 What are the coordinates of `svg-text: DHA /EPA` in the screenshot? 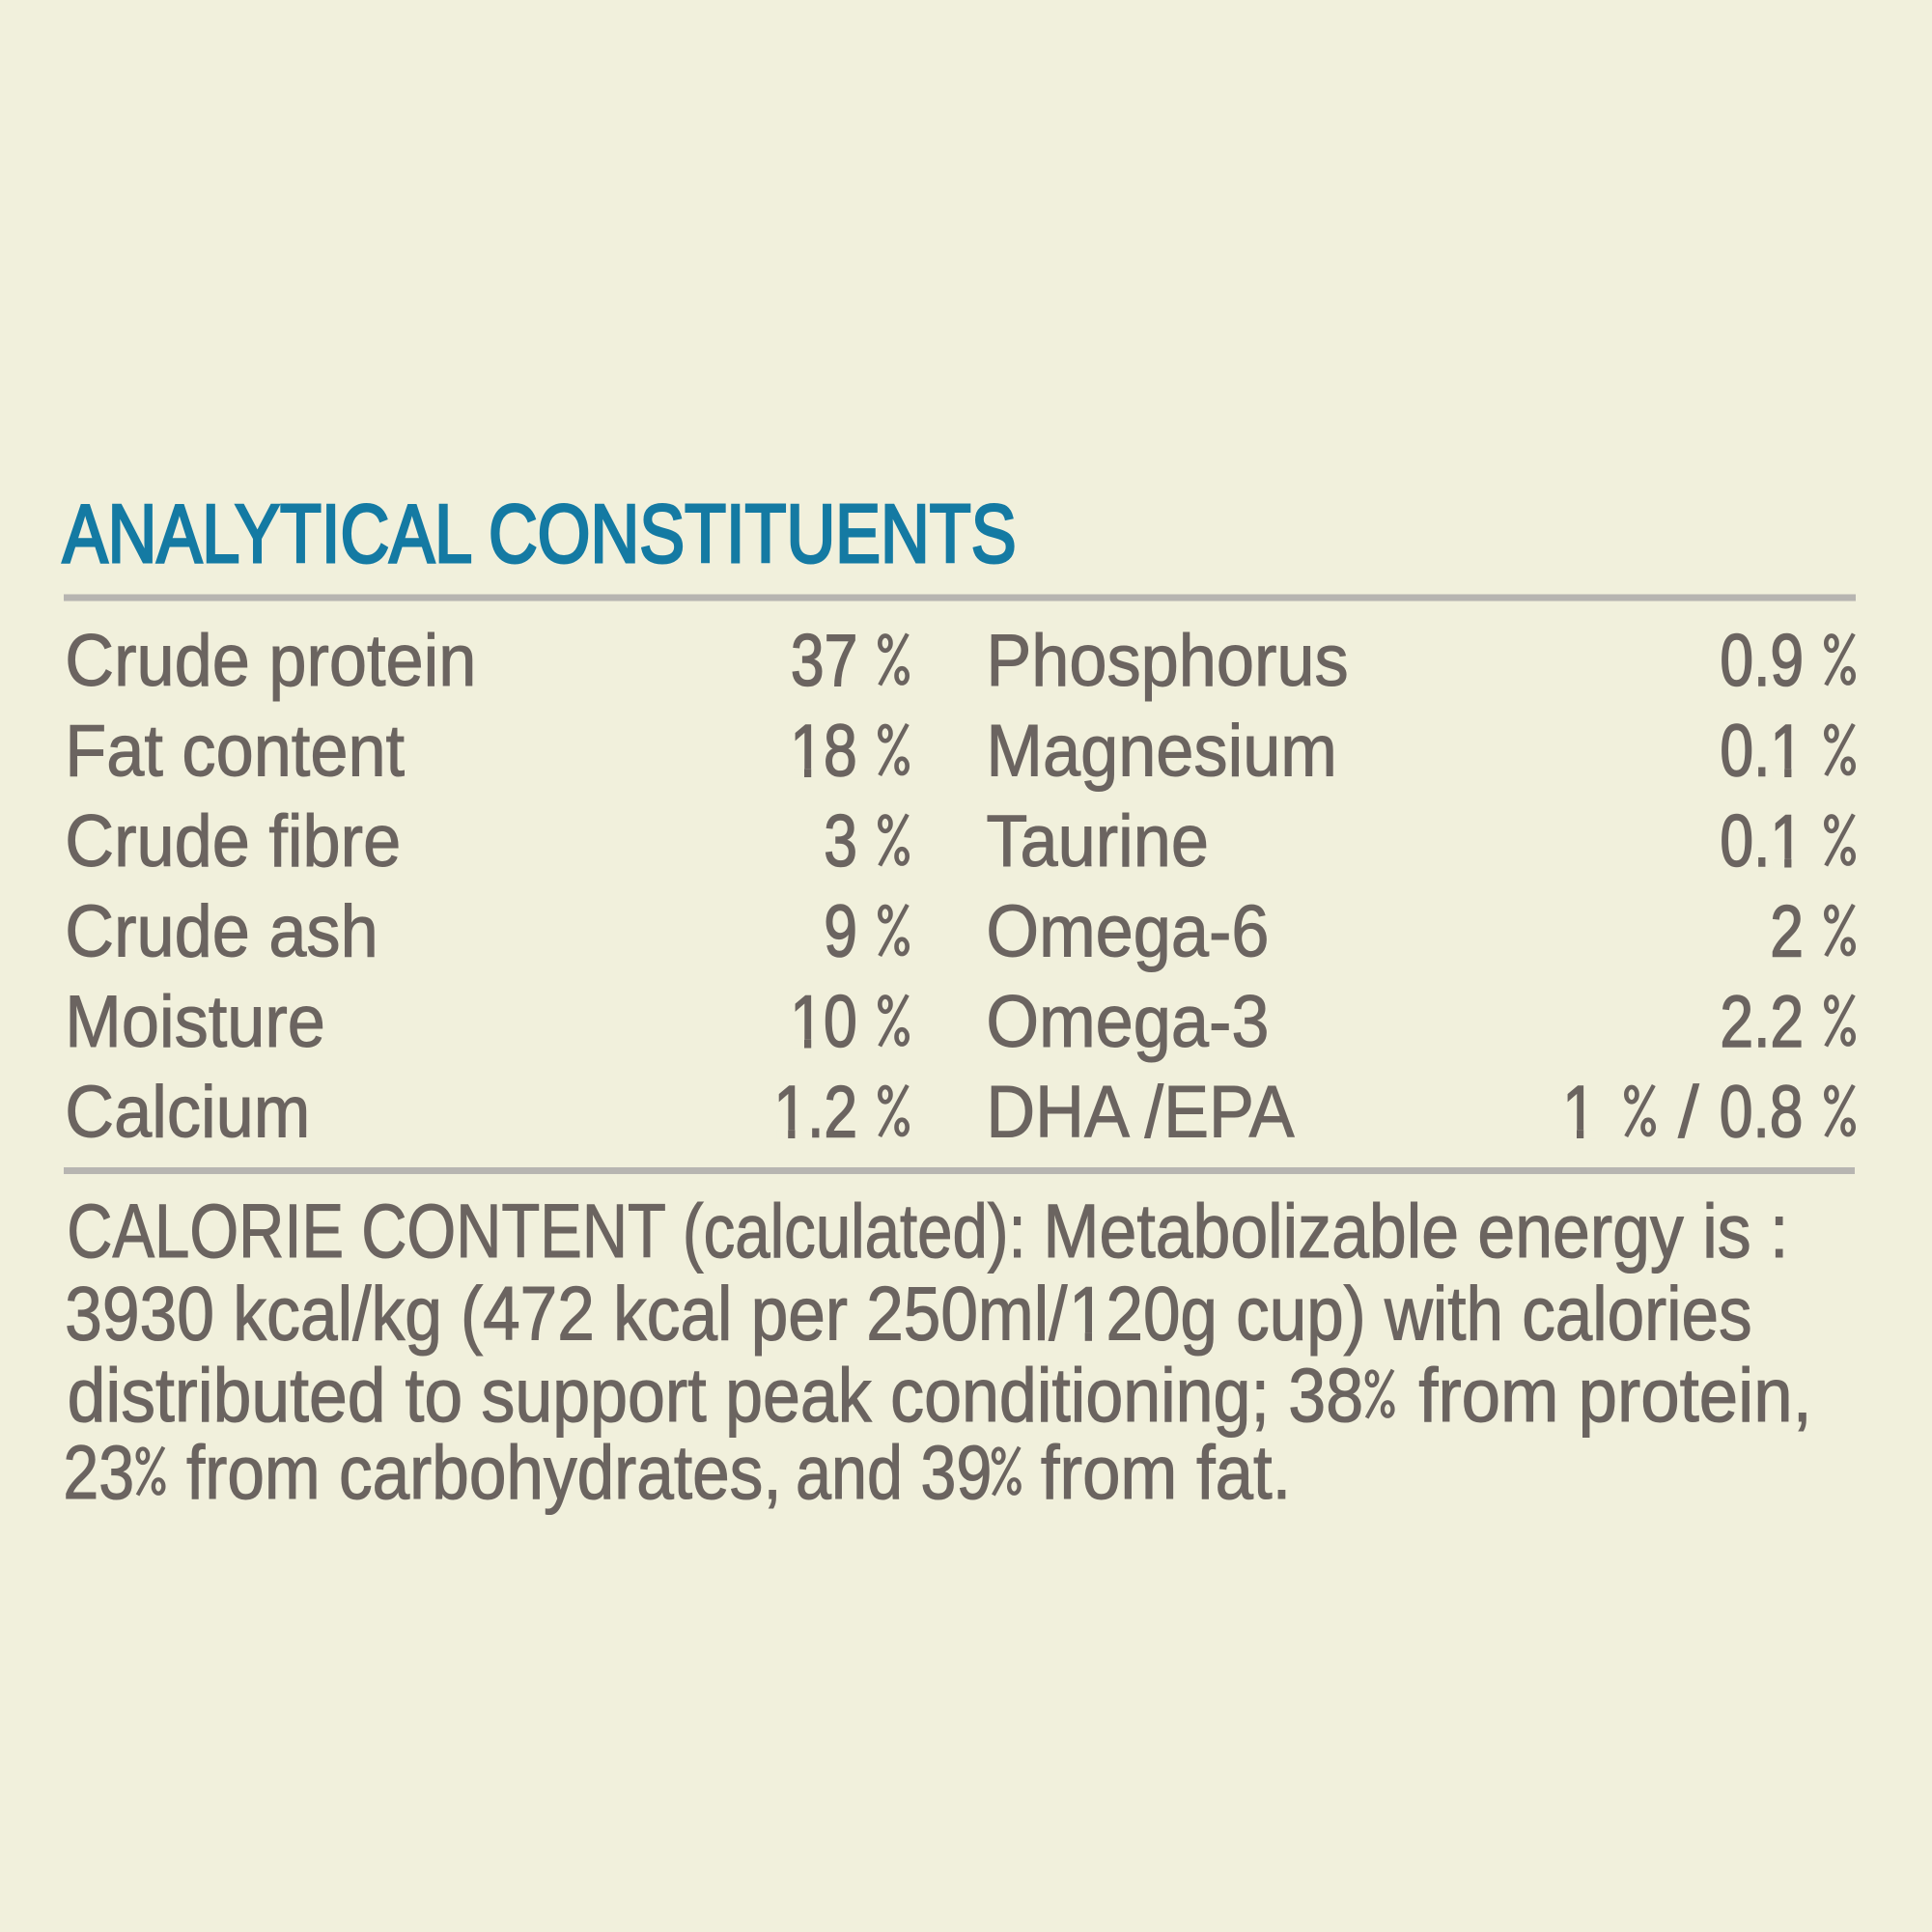 It's located at (1140, 1113).